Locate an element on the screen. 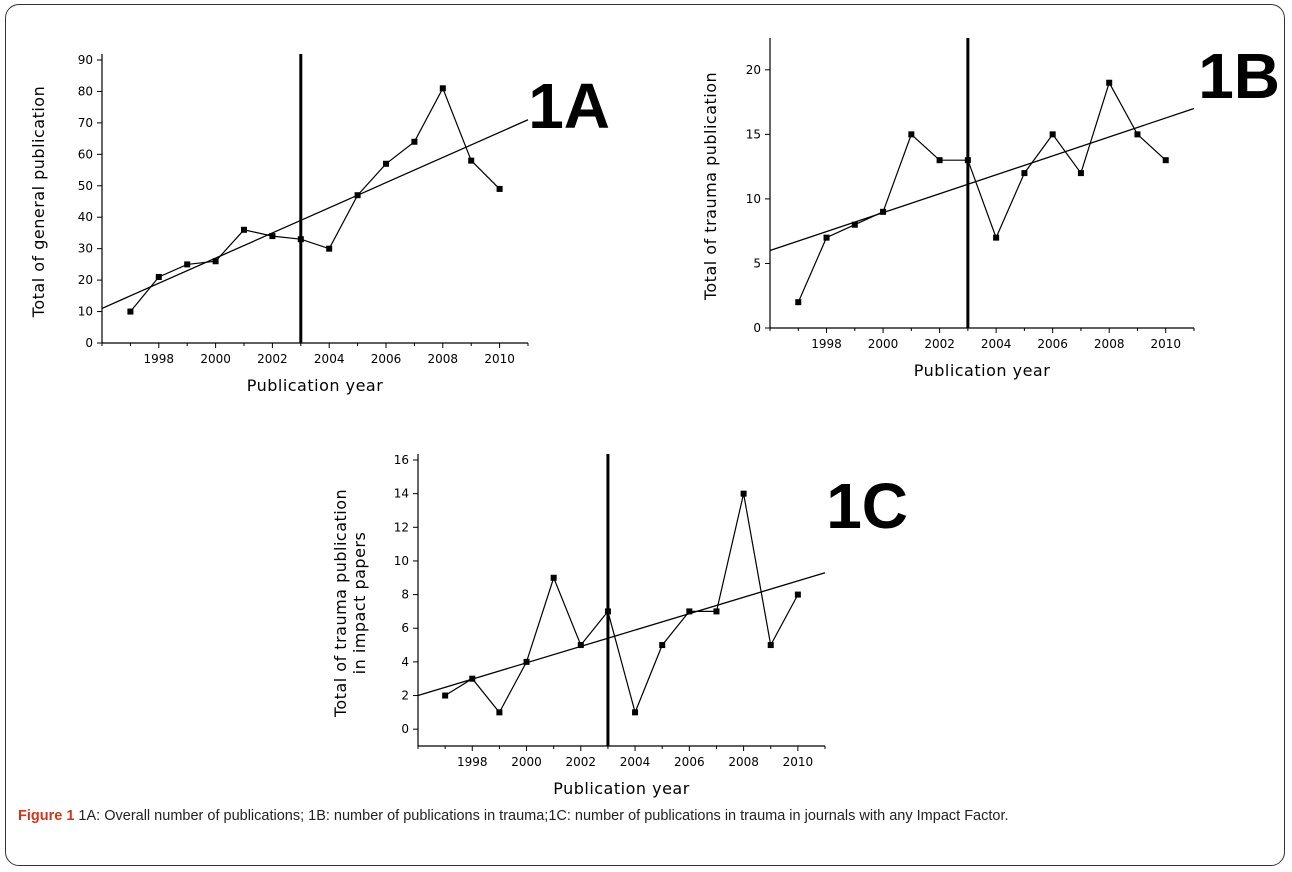  y-tick-label: 8 is located at coordinates (405, 595).